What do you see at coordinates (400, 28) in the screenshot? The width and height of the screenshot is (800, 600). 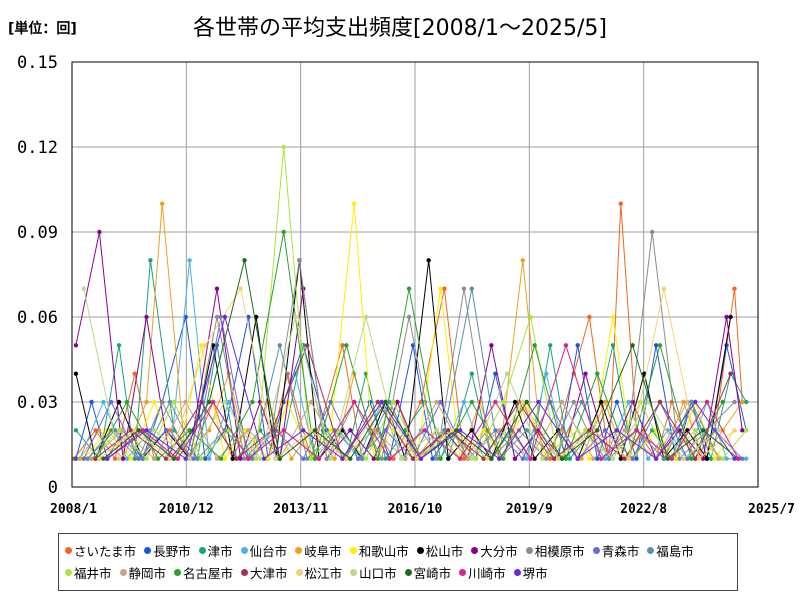 I see `chart-title: 各世帯の平均支出頻度[2008/1～2025/5]` at bounding box center [400, 28].